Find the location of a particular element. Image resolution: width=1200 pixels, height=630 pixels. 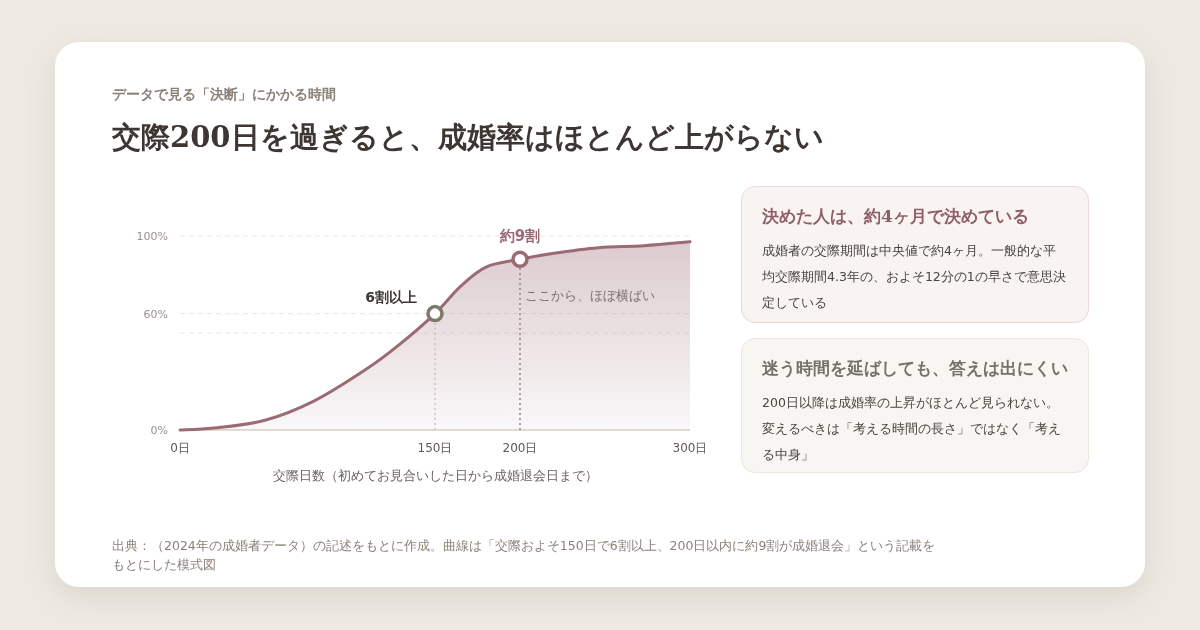

annotation: ここから、ほぼ横ばい is located at coordinates (590, 295).